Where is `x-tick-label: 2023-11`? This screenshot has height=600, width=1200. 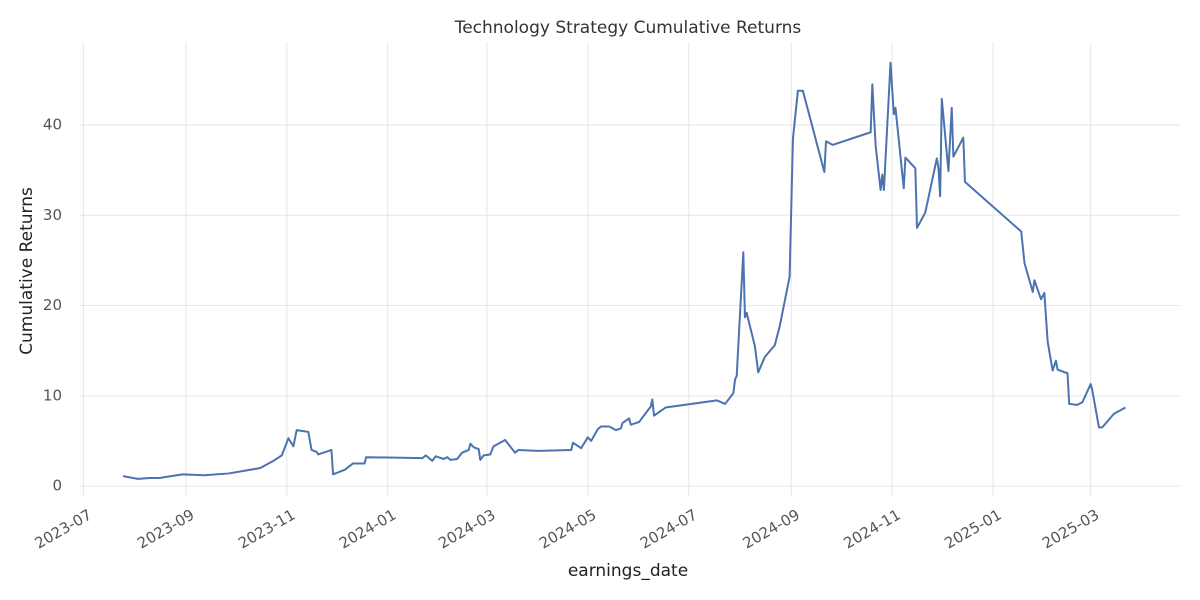 x-tick-label: 2023-11 is located at coordinates (266, 529).